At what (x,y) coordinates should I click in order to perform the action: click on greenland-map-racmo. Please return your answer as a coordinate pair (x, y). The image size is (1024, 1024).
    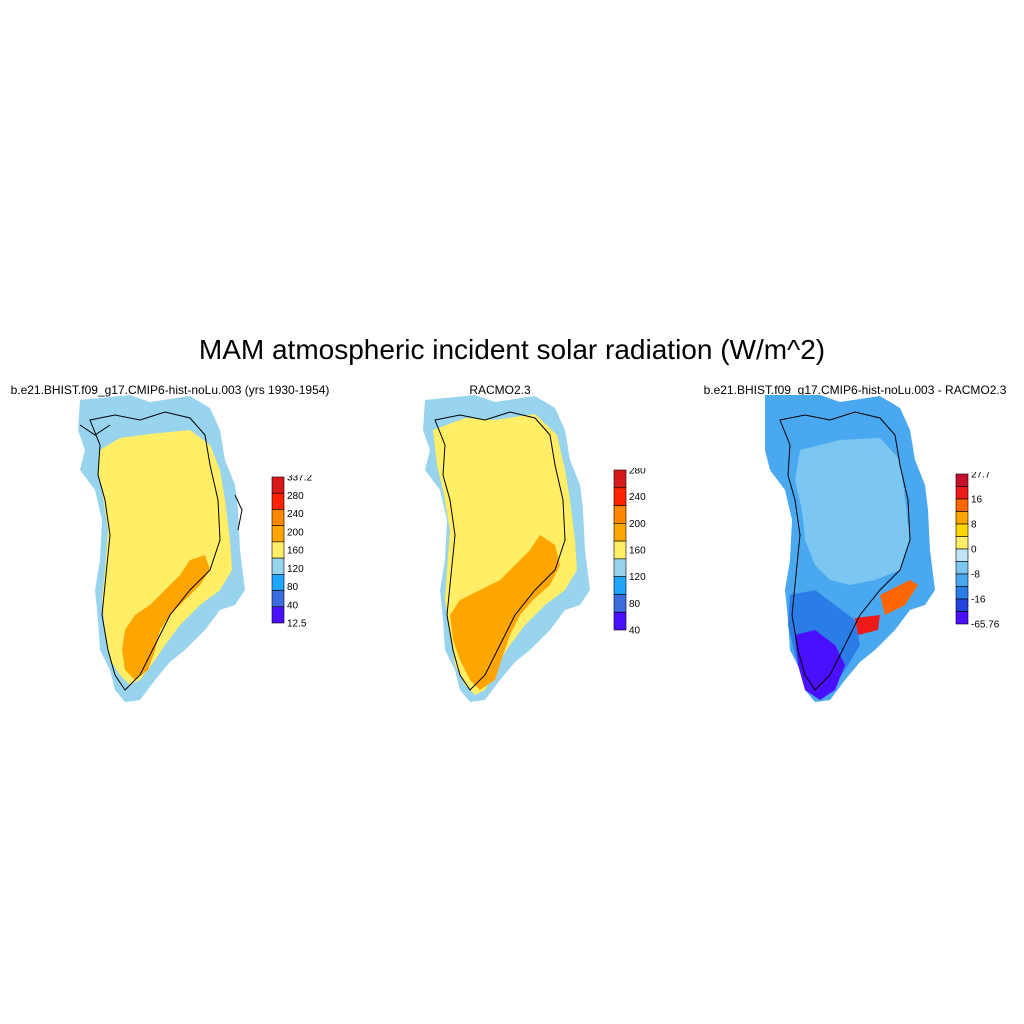
    Looking at the image, I should click on (506, 548).